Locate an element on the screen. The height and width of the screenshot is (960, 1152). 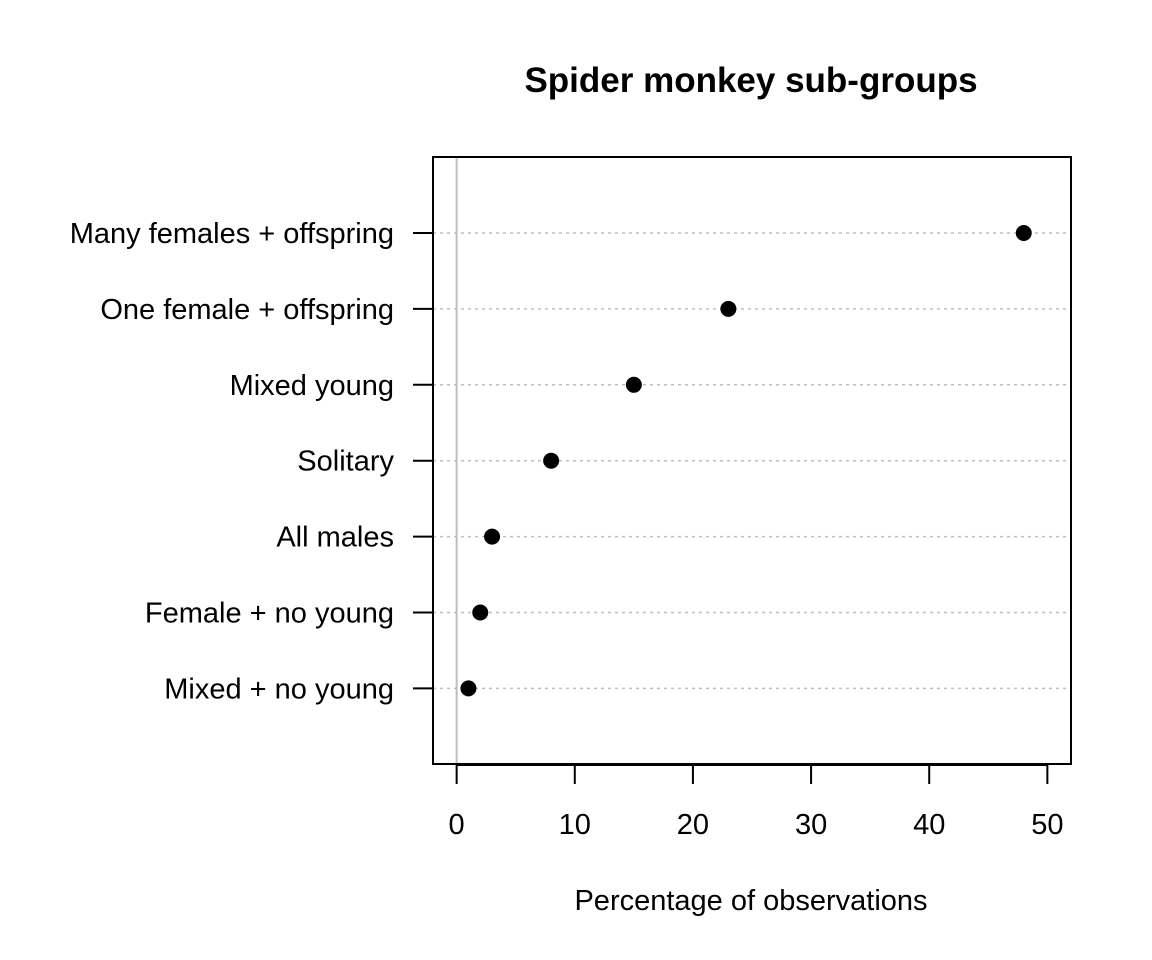
chart-title: Spider monkey sub-groups is located at coordinates (750, 80).